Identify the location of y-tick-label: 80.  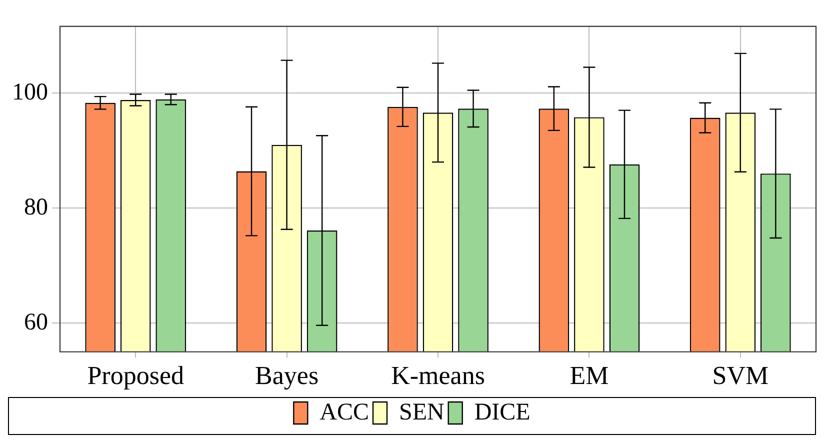
(36, 207).